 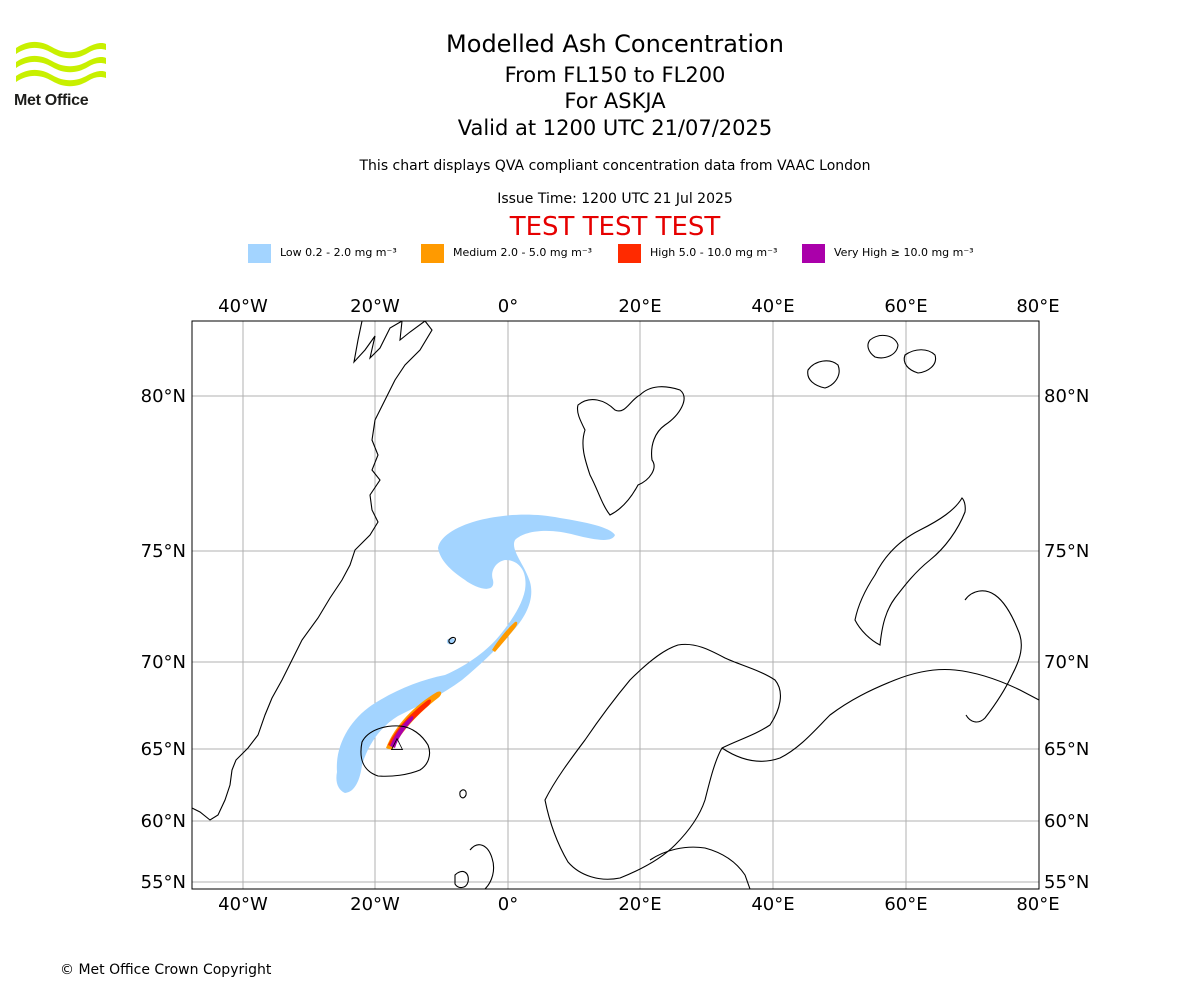 I want to click on lon-tick-top: 20°W, so click(x=375, y=306).